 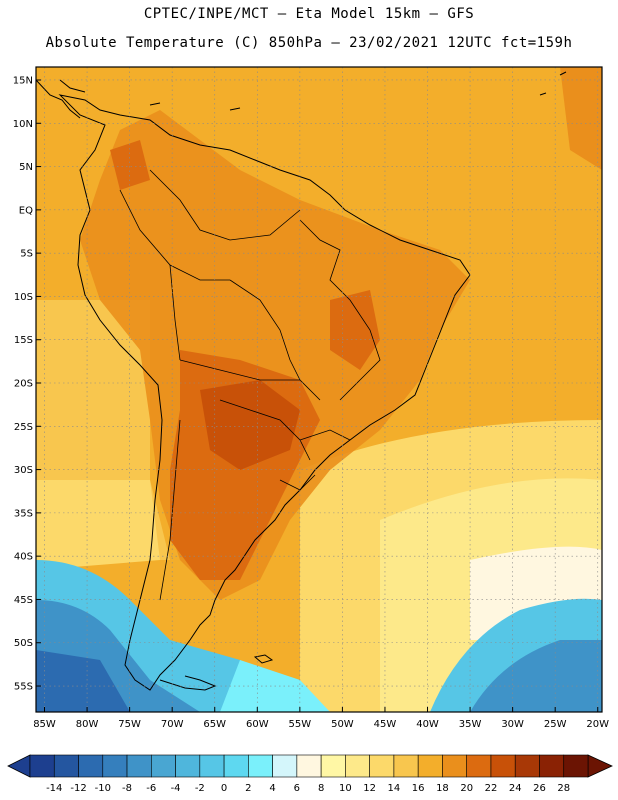 I want to click on lat-tick-label: 5N, so click(x=26, y=167).